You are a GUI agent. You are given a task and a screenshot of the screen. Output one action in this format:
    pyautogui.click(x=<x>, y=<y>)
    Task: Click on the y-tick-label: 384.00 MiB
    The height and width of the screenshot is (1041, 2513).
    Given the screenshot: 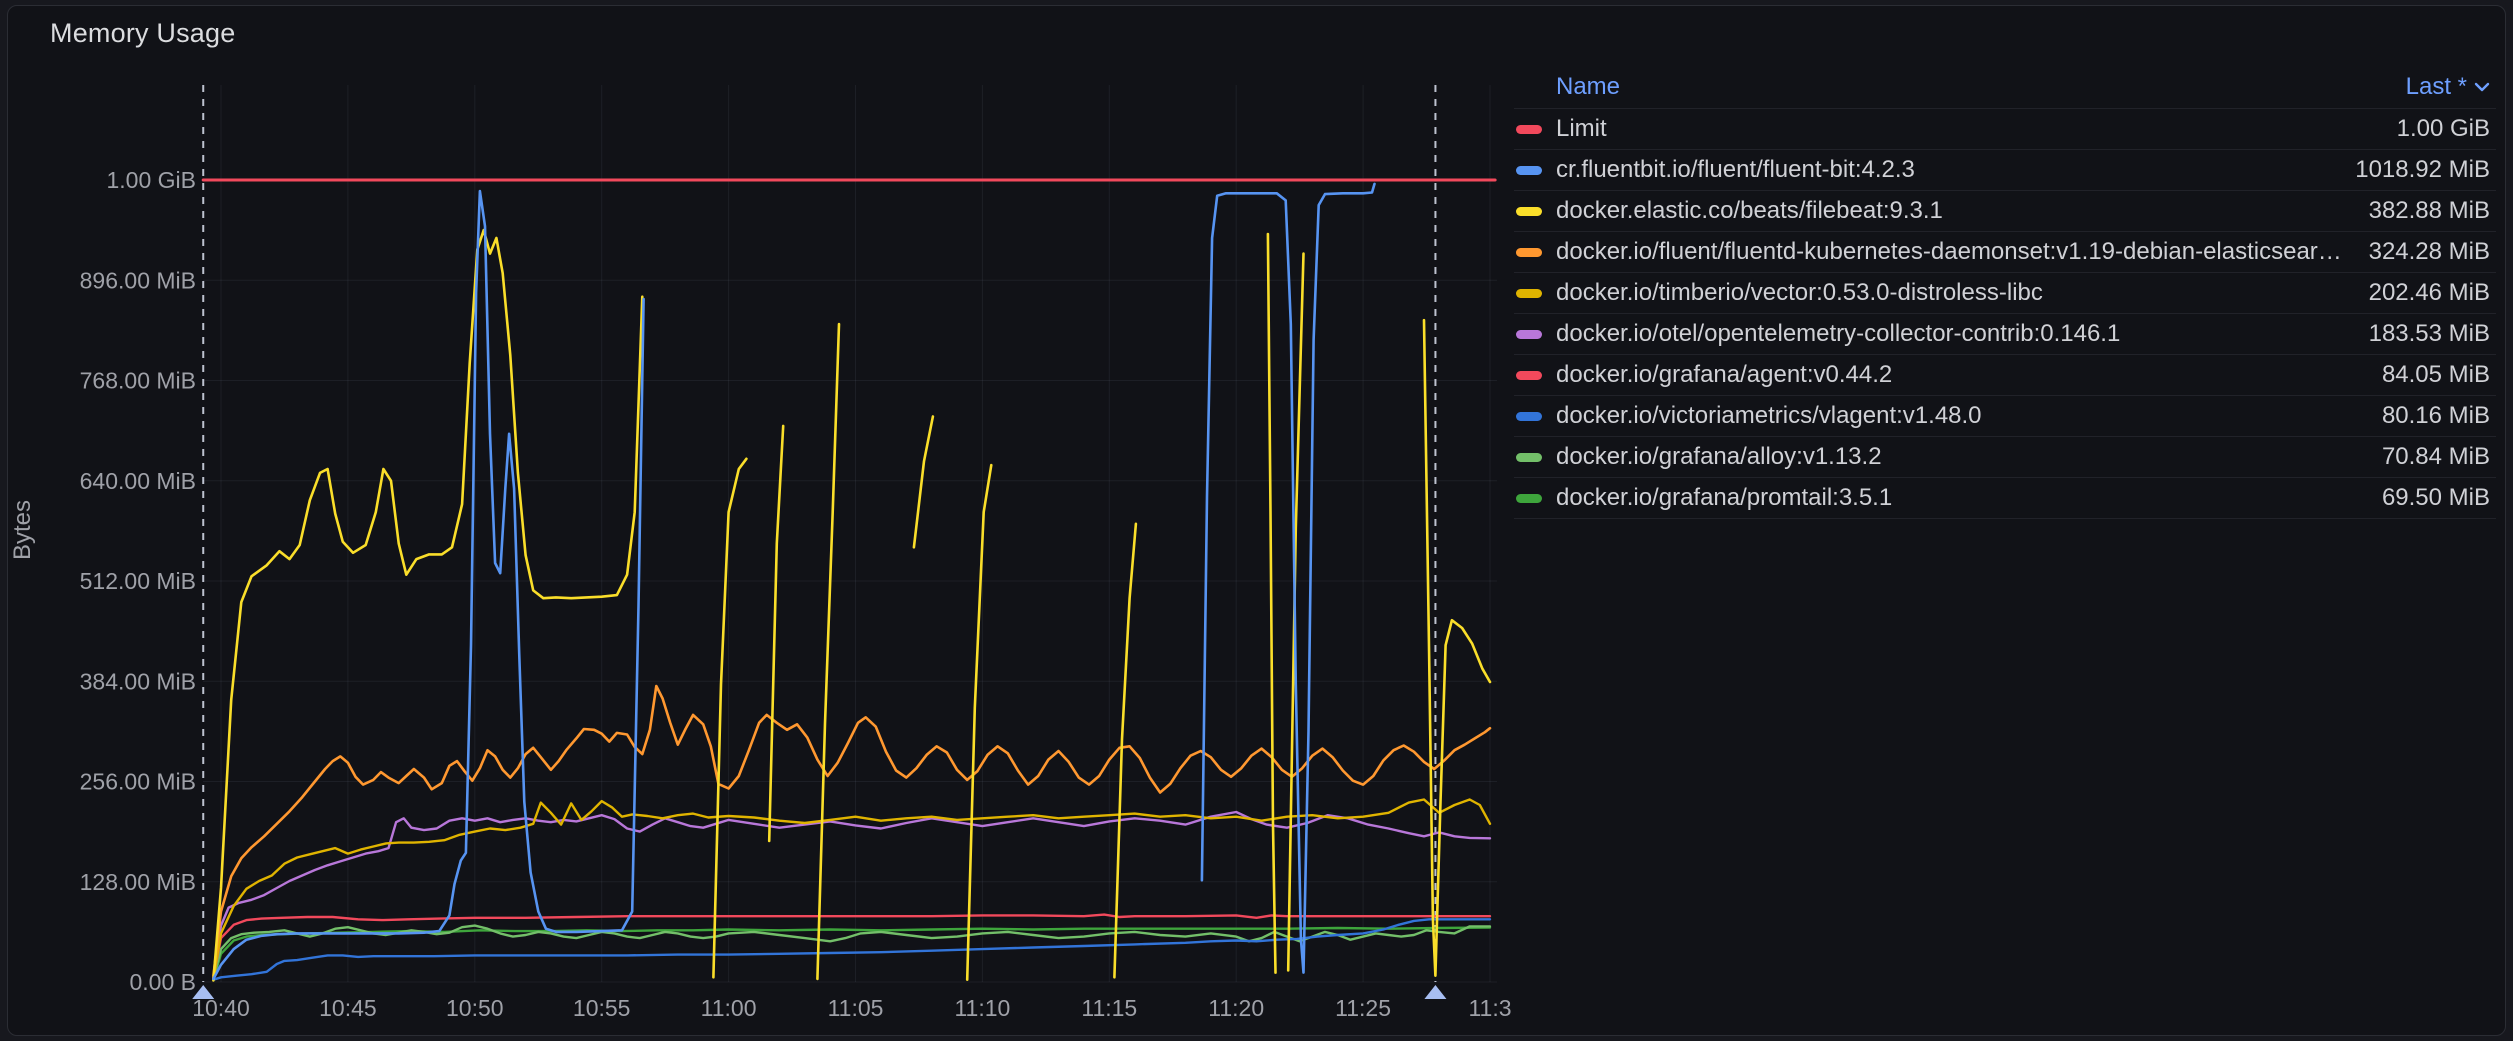 What is the action you would take?
    pyautogui.click(x=138, y=681)
    